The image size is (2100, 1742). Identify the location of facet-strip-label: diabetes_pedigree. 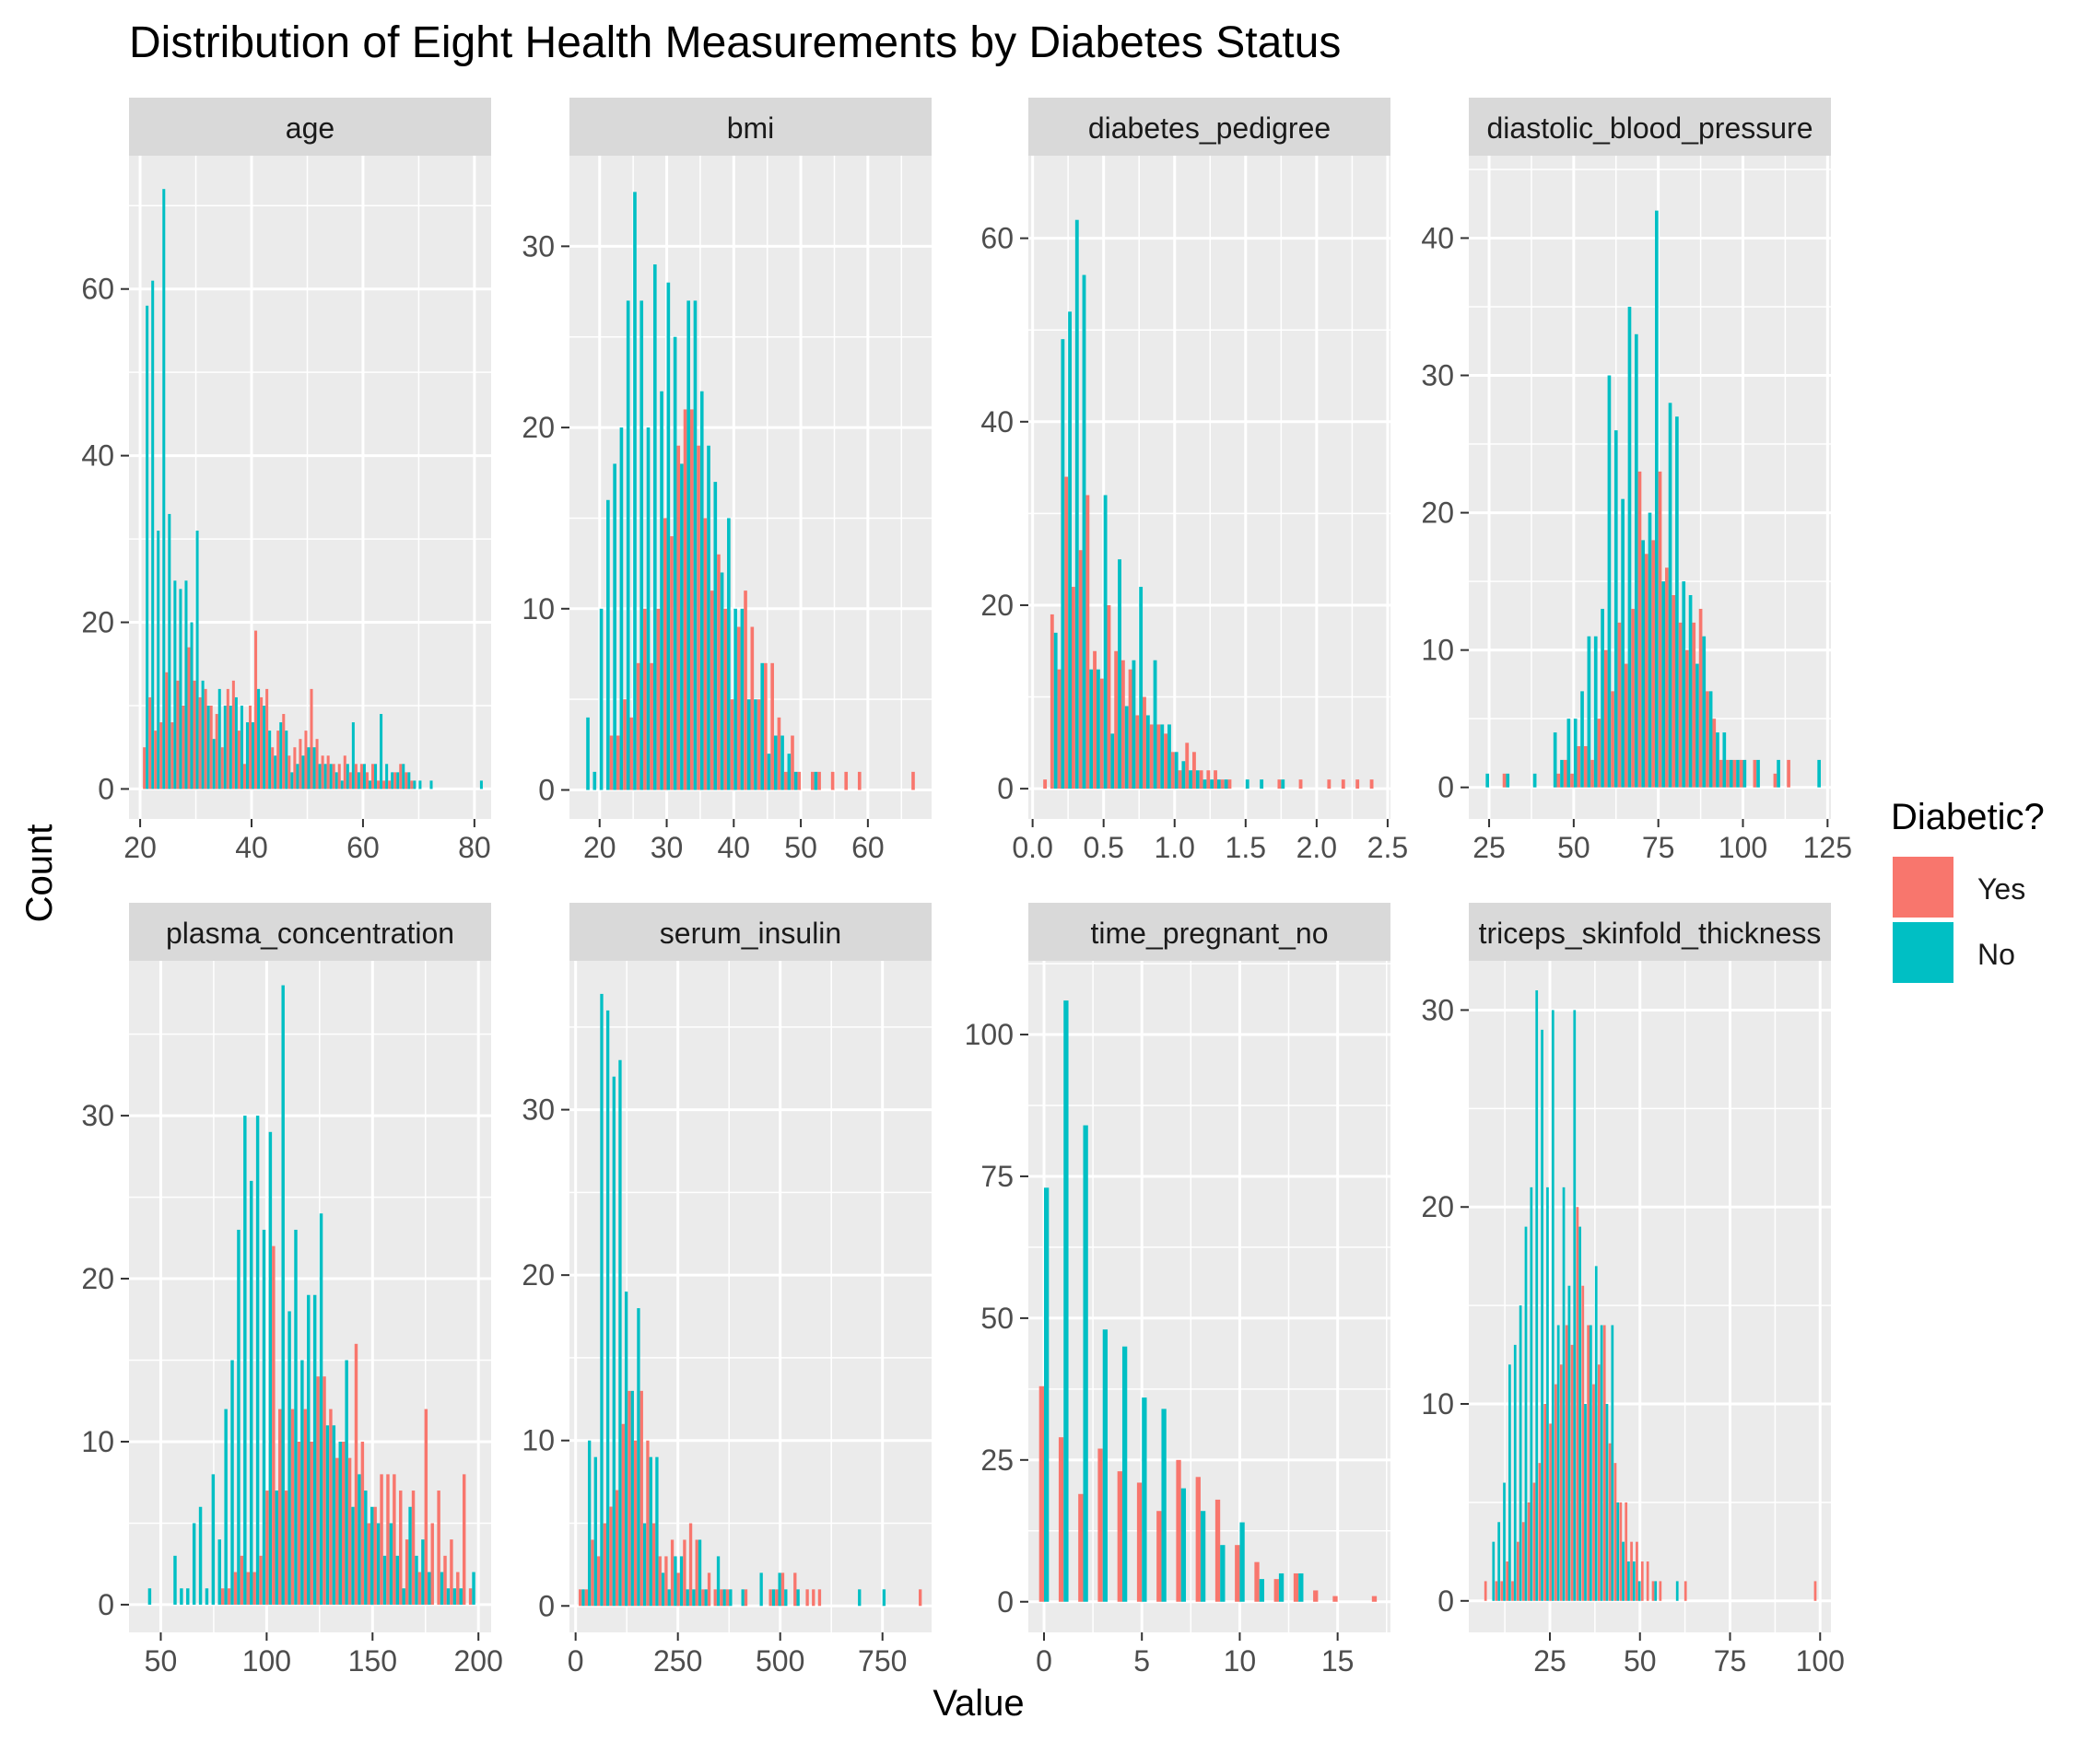
(1210, 128).